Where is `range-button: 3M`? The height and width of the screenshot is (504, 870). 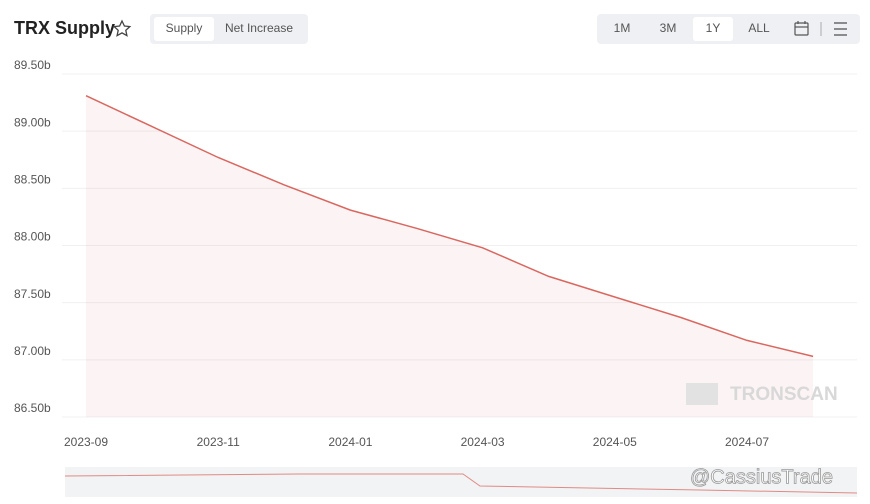
range-button: 3M is located at coordinates (668, 28).